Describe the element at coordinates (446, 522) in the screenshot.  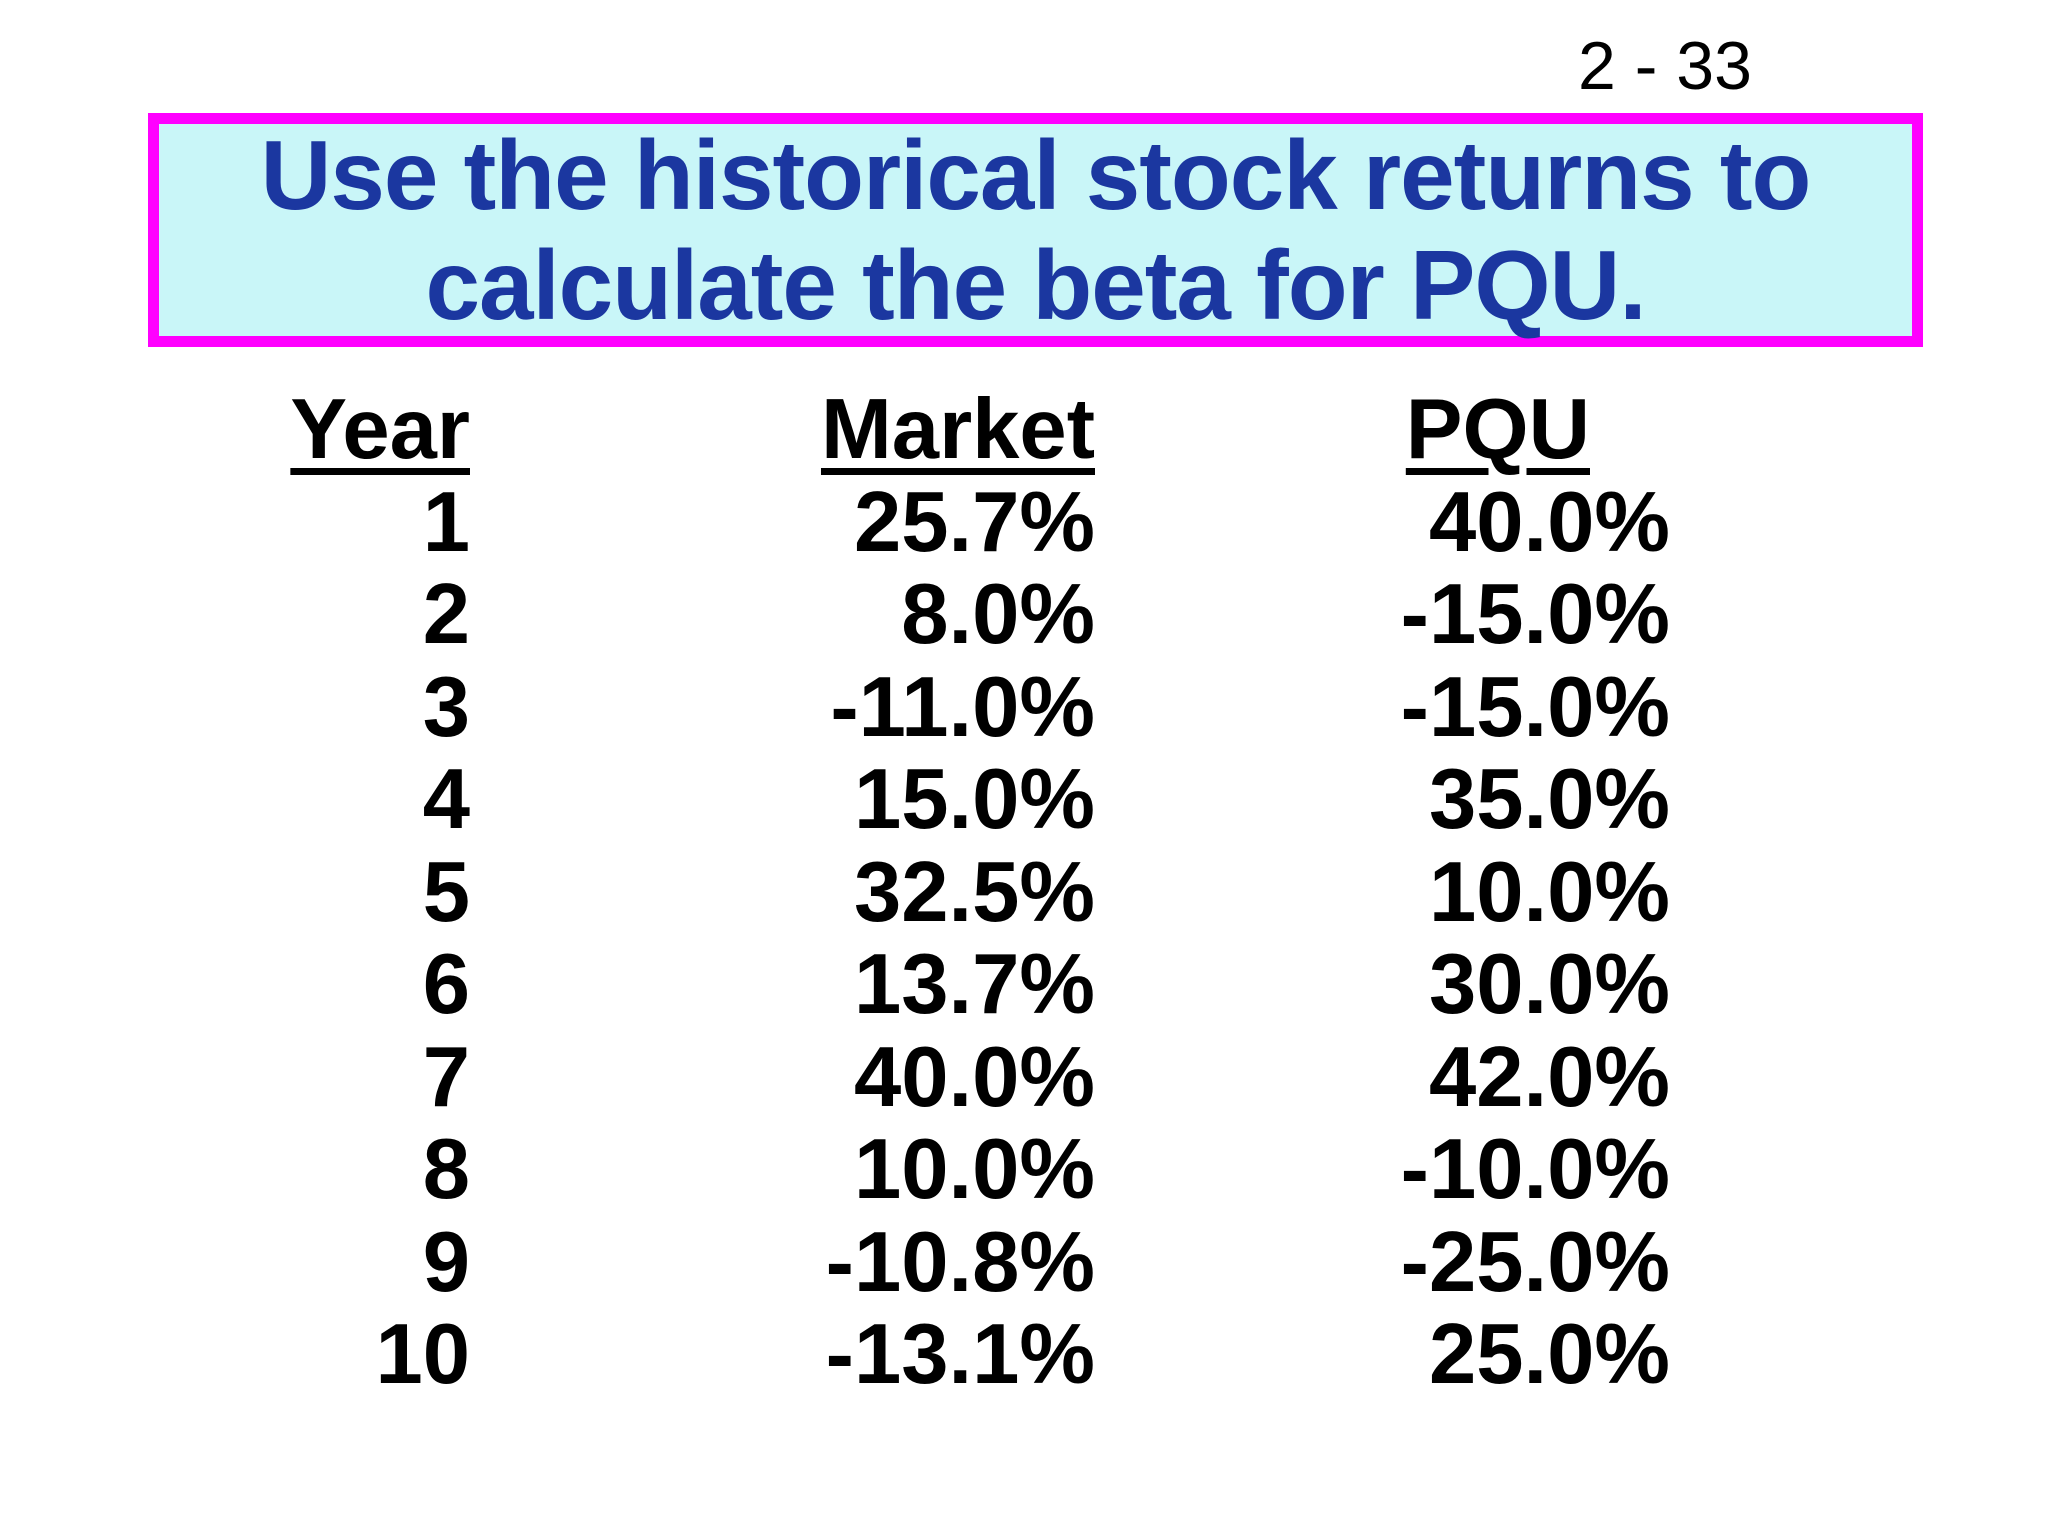
I see `year-value: 1` at that location.